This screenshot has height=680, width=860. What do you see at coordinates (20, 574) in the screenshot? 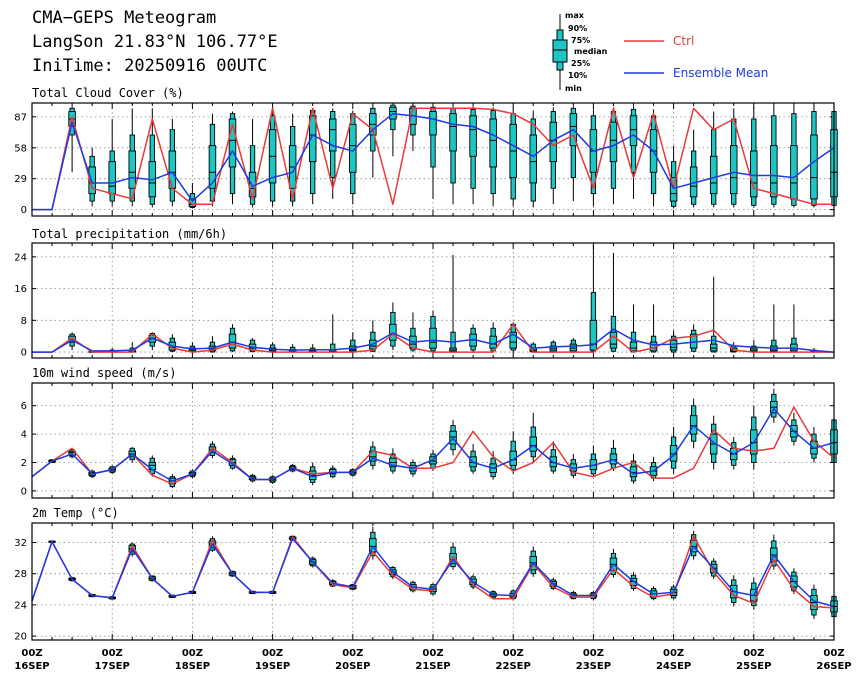
I see `y-tick-label: 28` at bounding box center [20, 574].